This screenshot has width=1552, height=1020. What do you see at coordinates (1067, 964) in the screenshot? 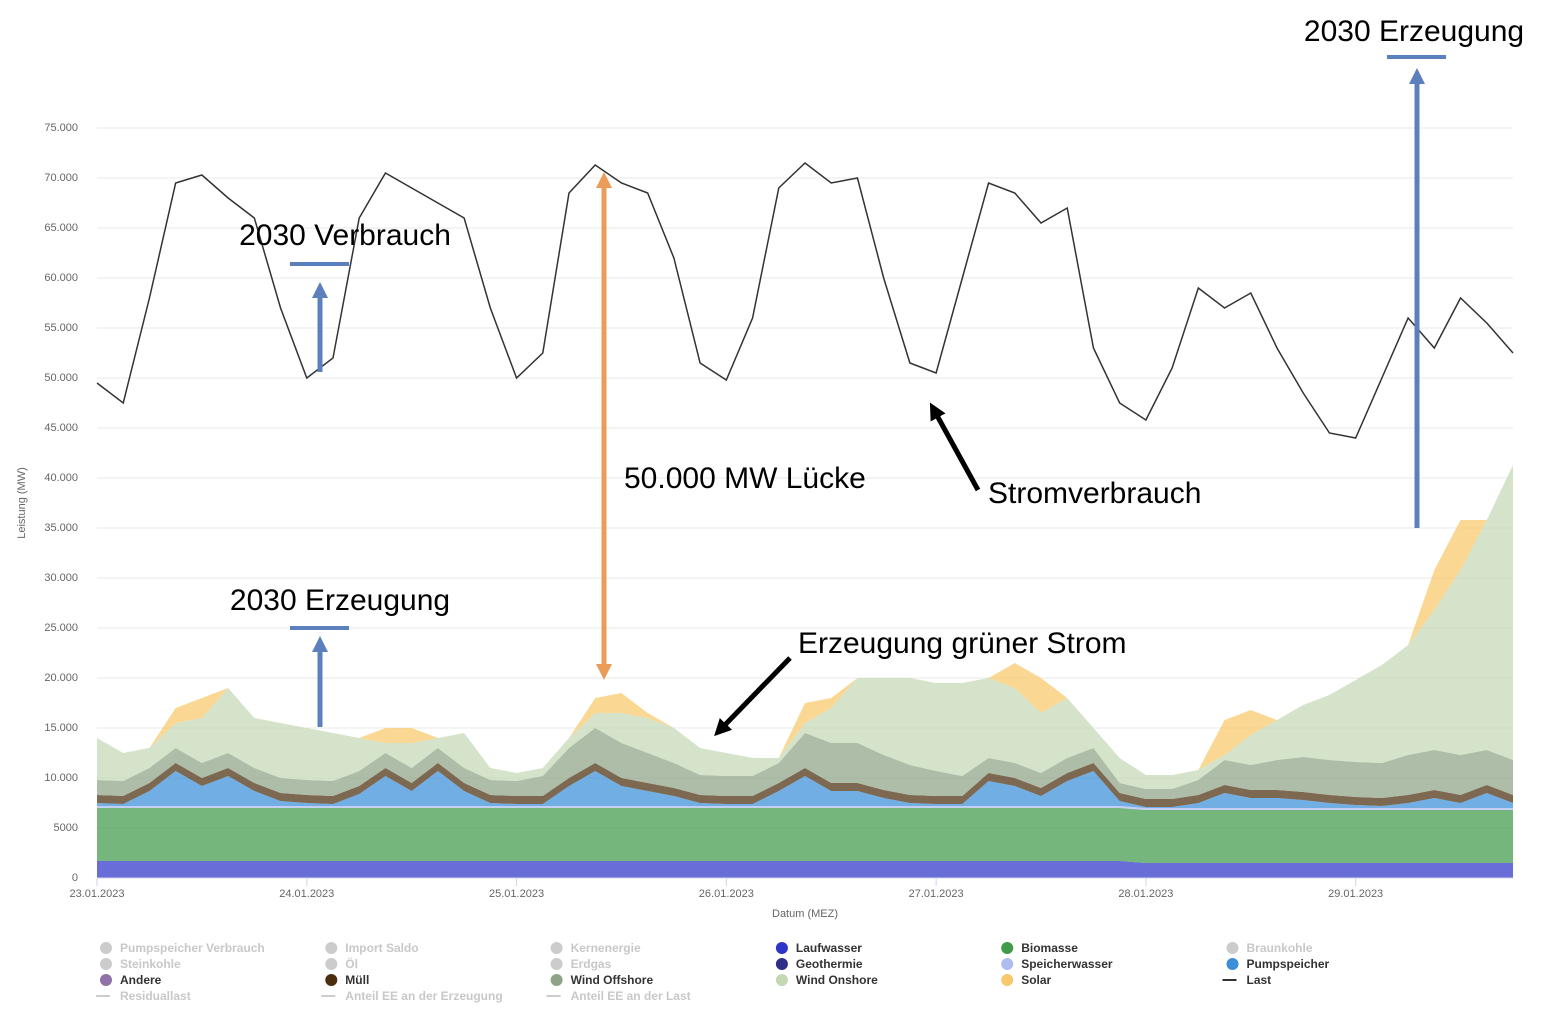
I see `legend-label: Speicherwasser` at bounding box center [1067, 964].